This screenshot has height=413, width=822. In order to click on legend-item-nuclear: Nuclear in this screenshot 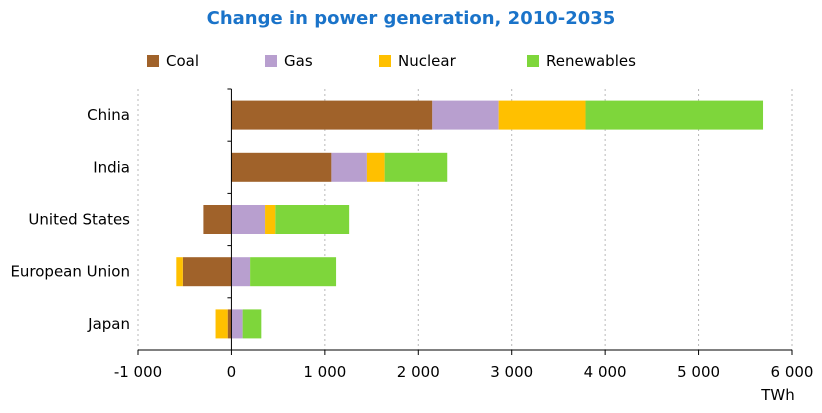, I will do `click(417, 61)`.